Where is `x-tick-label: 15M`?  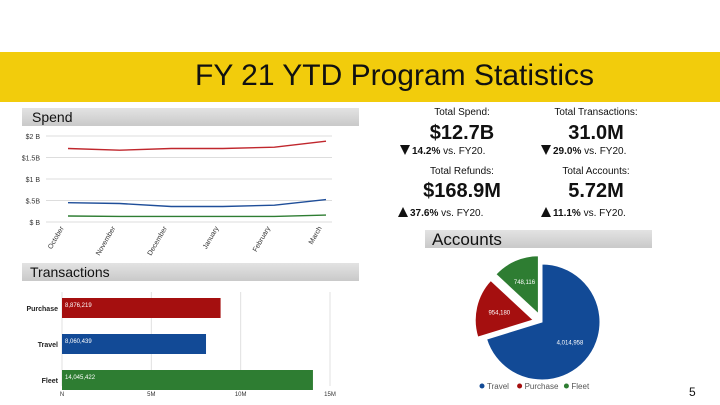 x-tick-label: 15M is located at coordinates (330, 395).